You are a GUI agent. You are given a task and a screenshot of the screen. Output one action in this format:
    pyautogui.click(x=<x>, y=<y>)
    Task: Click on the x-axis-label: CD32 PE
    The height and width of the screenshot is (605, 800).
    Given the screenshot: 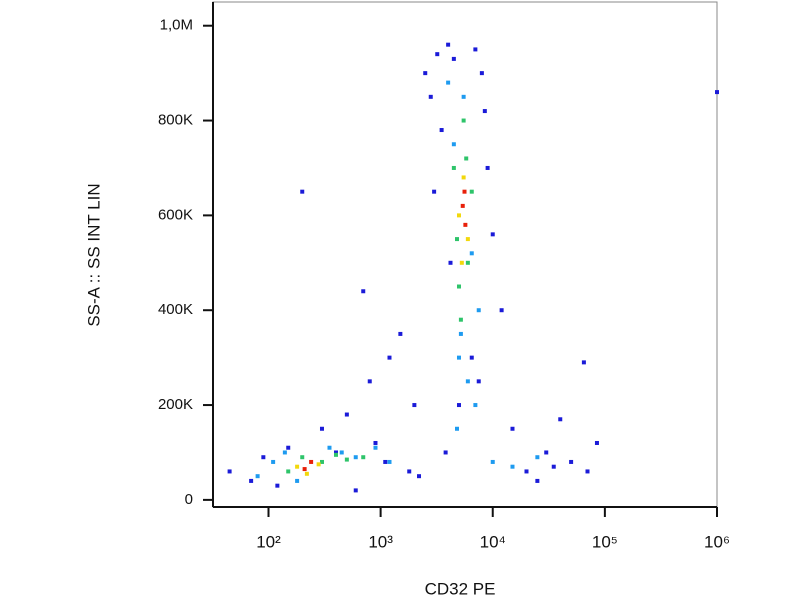 What is the action you would take?
    pyautogui.click(x=460, y=588)
    